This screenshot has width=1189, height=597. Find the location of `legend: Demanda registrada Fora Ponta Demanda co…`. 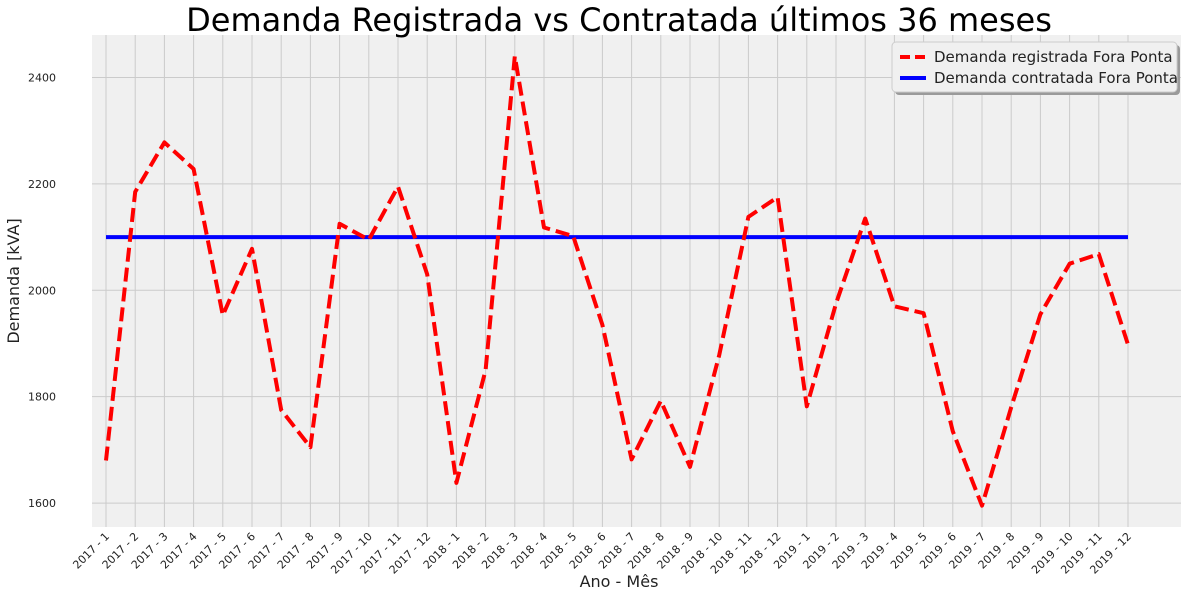

legend: Demanda registrada Fora Ponta Demanda co… is located at coordinates (1035, 68).